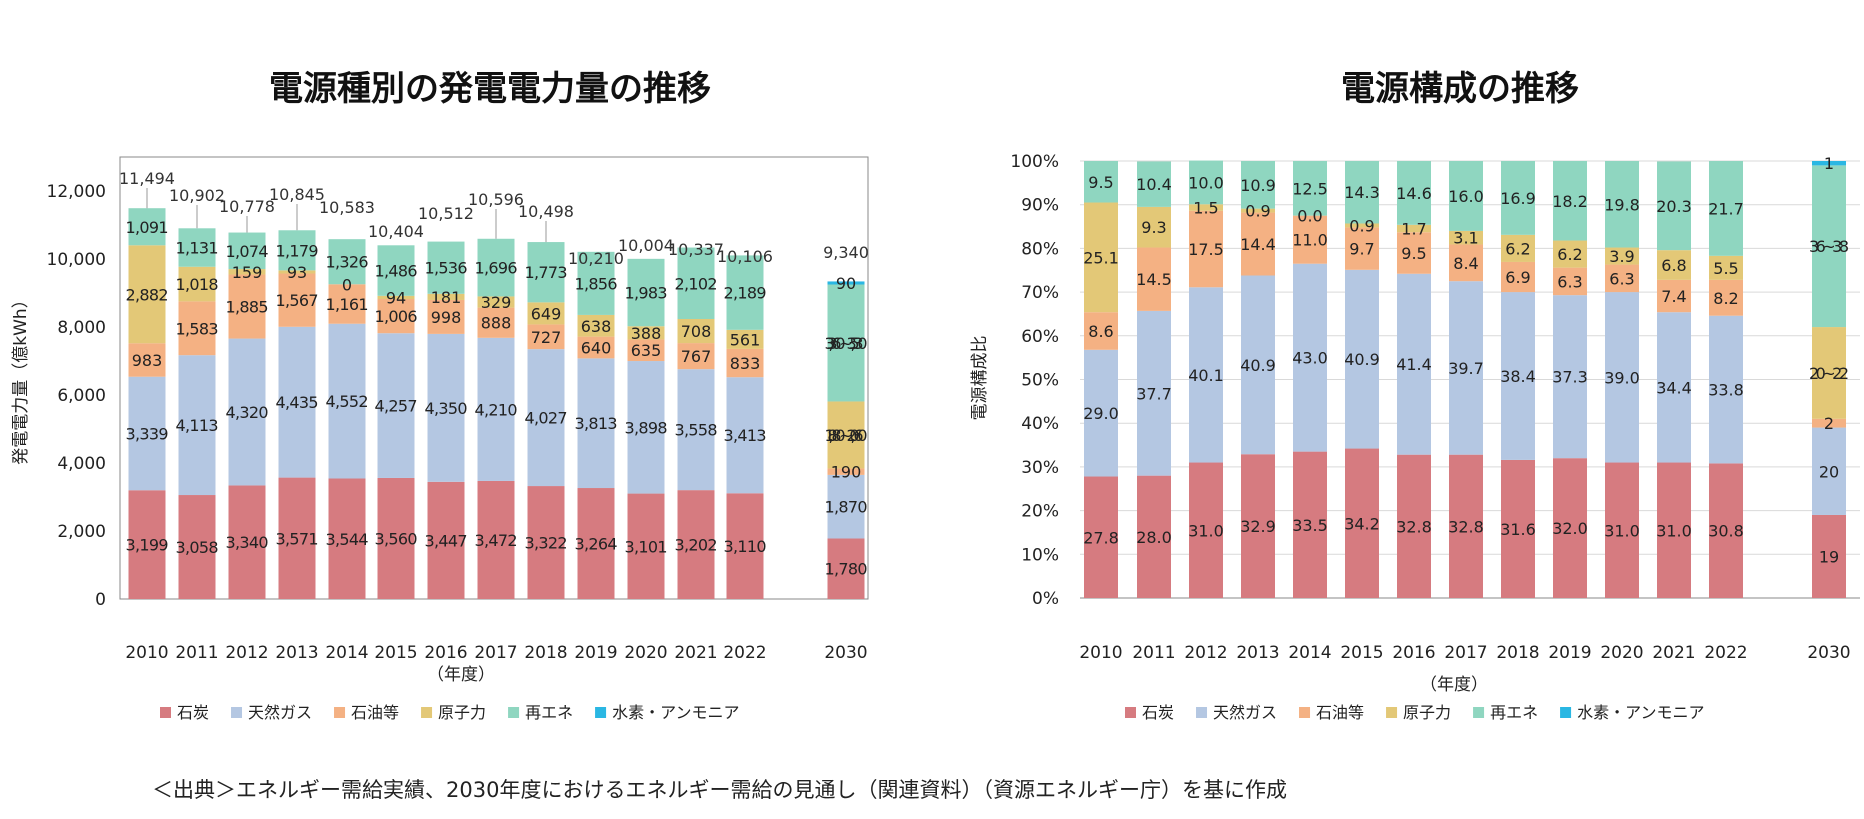 This screenshot has width=1864, height=819. Describe the element at coordinates (1829, 246) in the screenshot. I see `data-label: 36~38` at that location.